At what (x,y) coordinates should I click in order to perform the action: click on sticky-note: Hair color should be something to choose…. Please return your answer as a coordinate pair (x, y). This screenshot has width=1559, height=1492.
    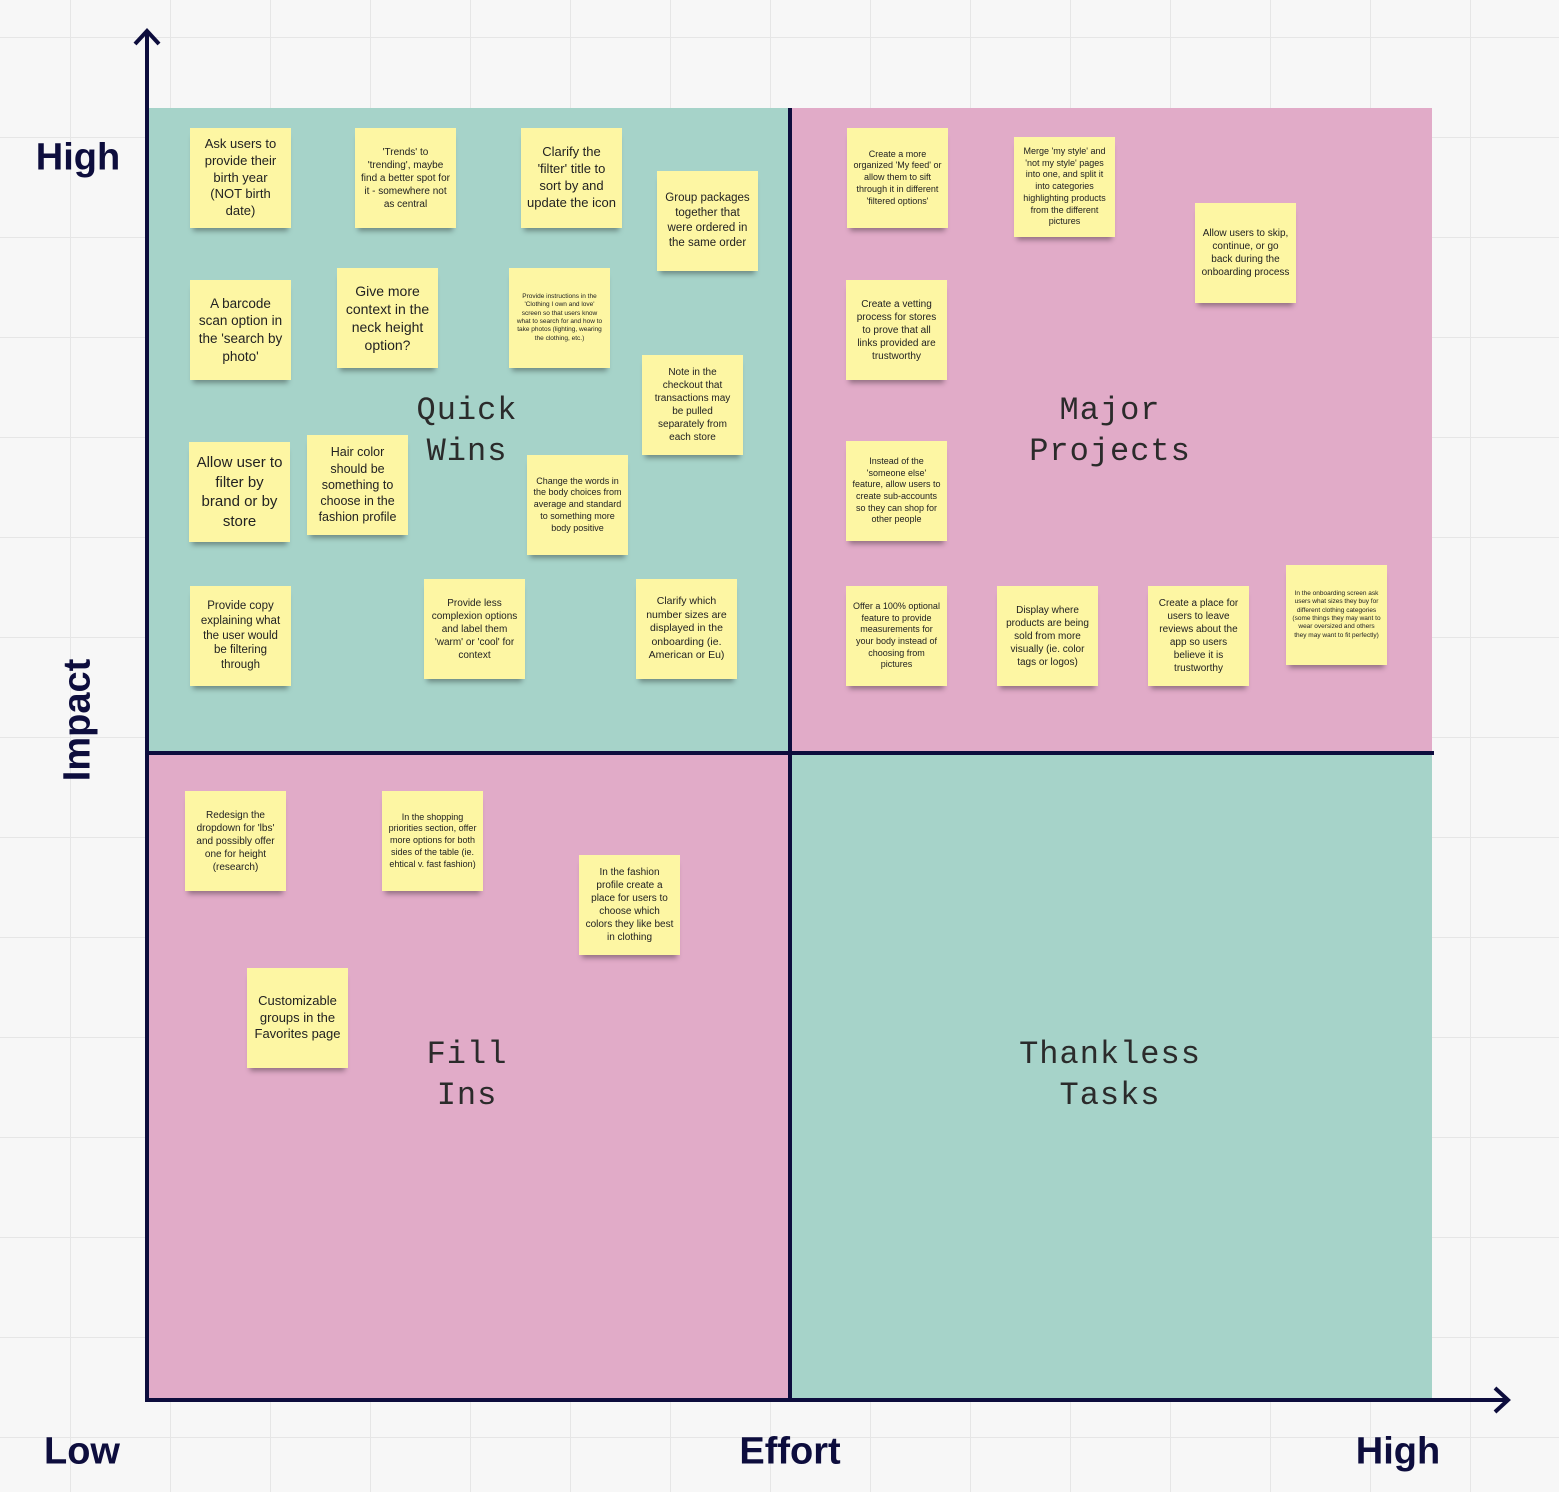
    Looking at the image, I should click on (357, 485).